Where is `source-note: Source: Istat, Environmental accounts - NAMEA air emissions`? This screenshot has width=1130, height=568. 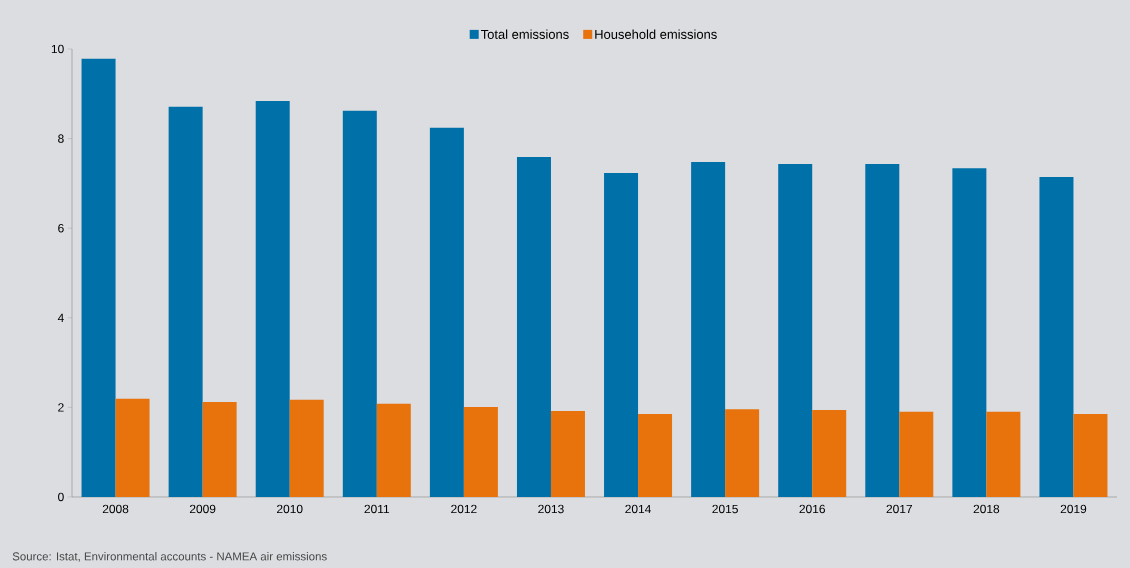 source-note: Source: Istat, Environmental accounts - NAMEA air emissions is located at coordinates (169, 557).